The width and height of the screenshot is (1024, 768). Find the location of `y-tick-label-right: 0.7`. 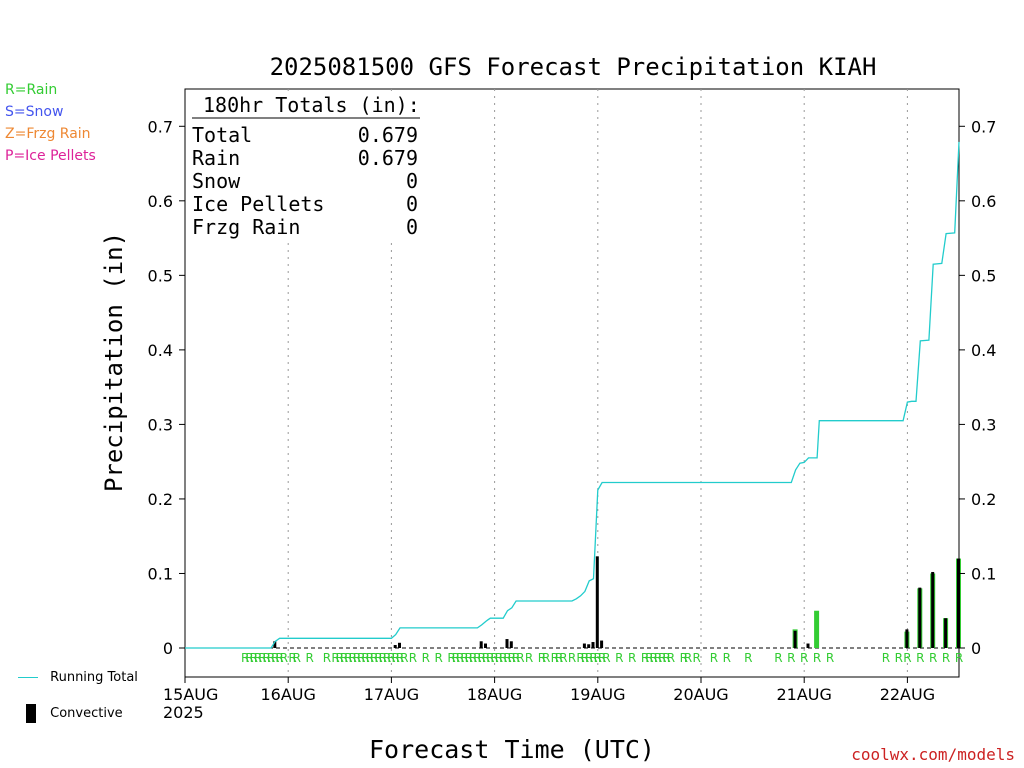

y-tick-label-right: 0.7 is located at coordinates (983, 126).